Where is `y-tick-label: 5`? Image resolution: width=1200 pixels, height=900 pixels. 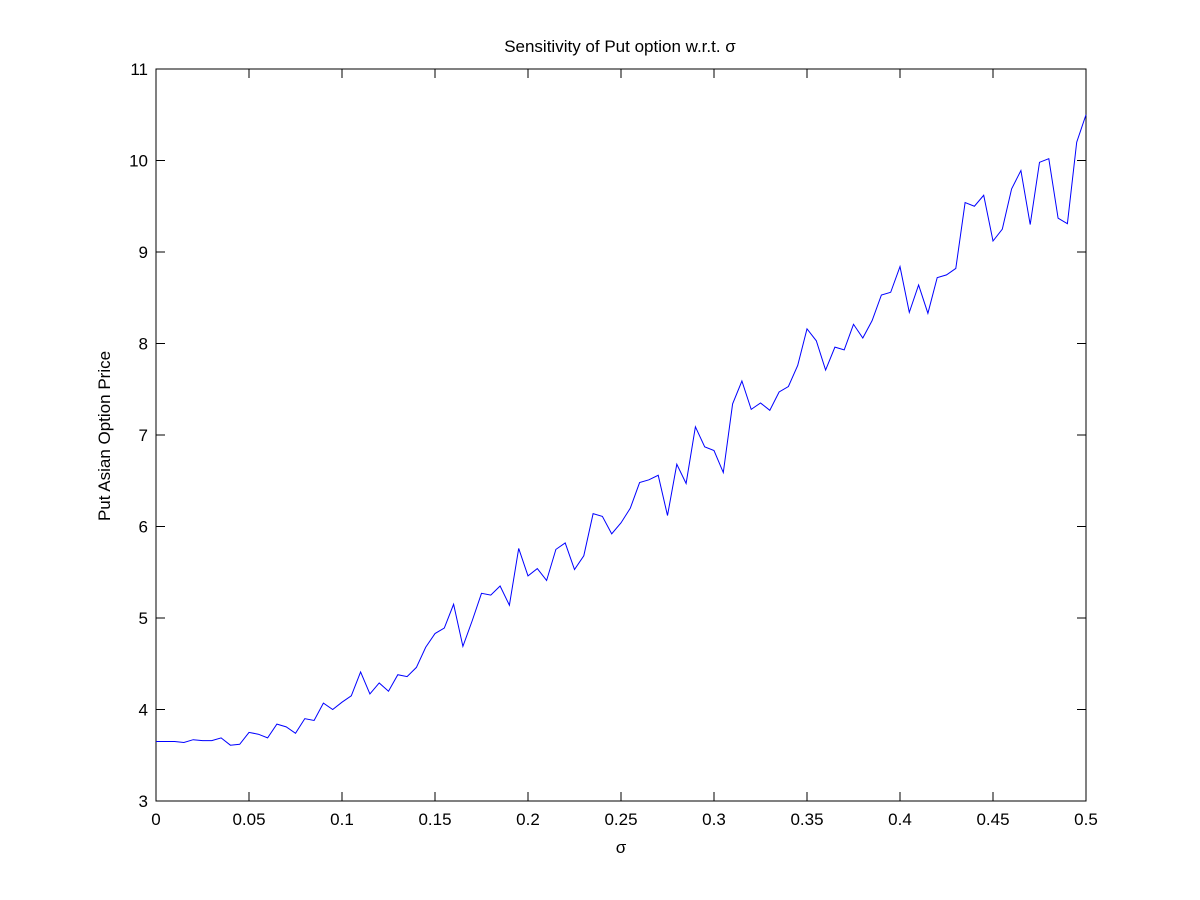
y-tick-label: 5 is located at coordinates (143, 618).